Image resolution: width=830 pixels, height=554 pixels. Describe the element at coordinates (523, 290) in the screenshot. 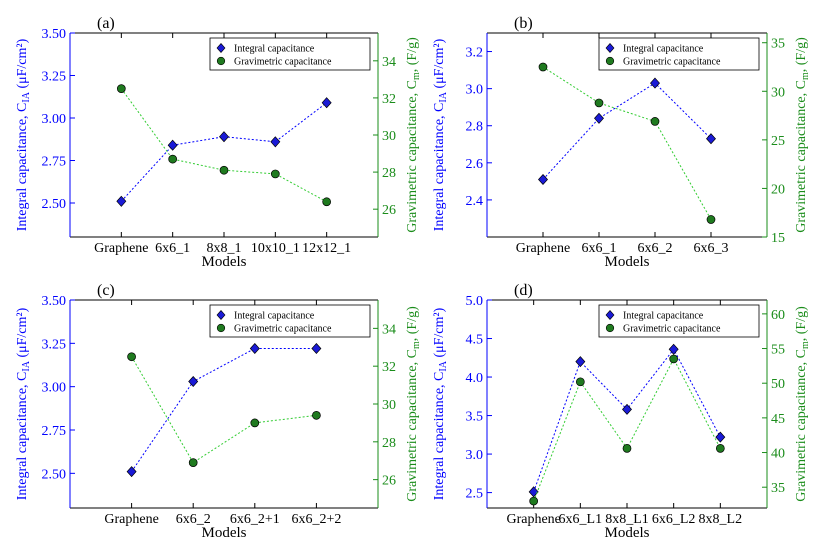

I see `panel-label: (d)` at that location.